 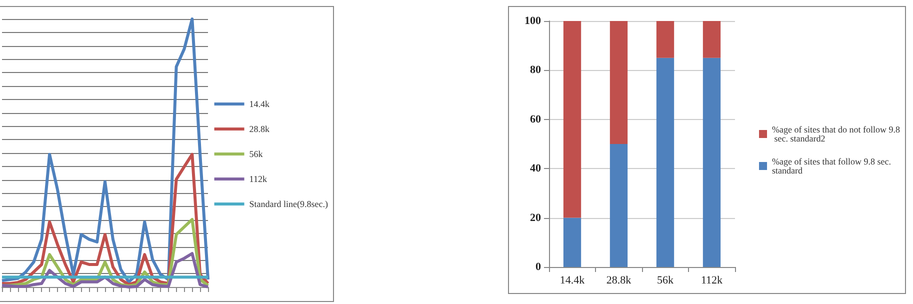 What do you see at coordinates (259, 129) in the screenshot?
I see `legend-label: 28.8k` at bounding box center [259, 129].